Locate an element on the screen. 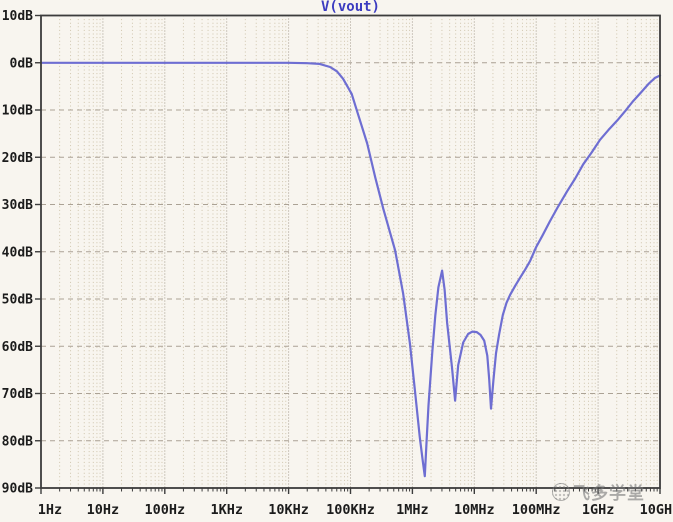  y-tick-label: 10dB is located at coordinates (17, 16).